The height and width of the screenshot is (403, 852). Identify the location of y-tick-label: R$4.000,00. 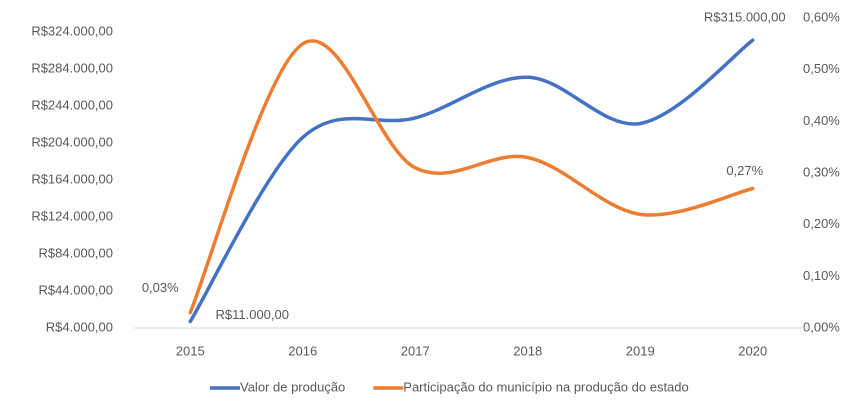
(79, 326).